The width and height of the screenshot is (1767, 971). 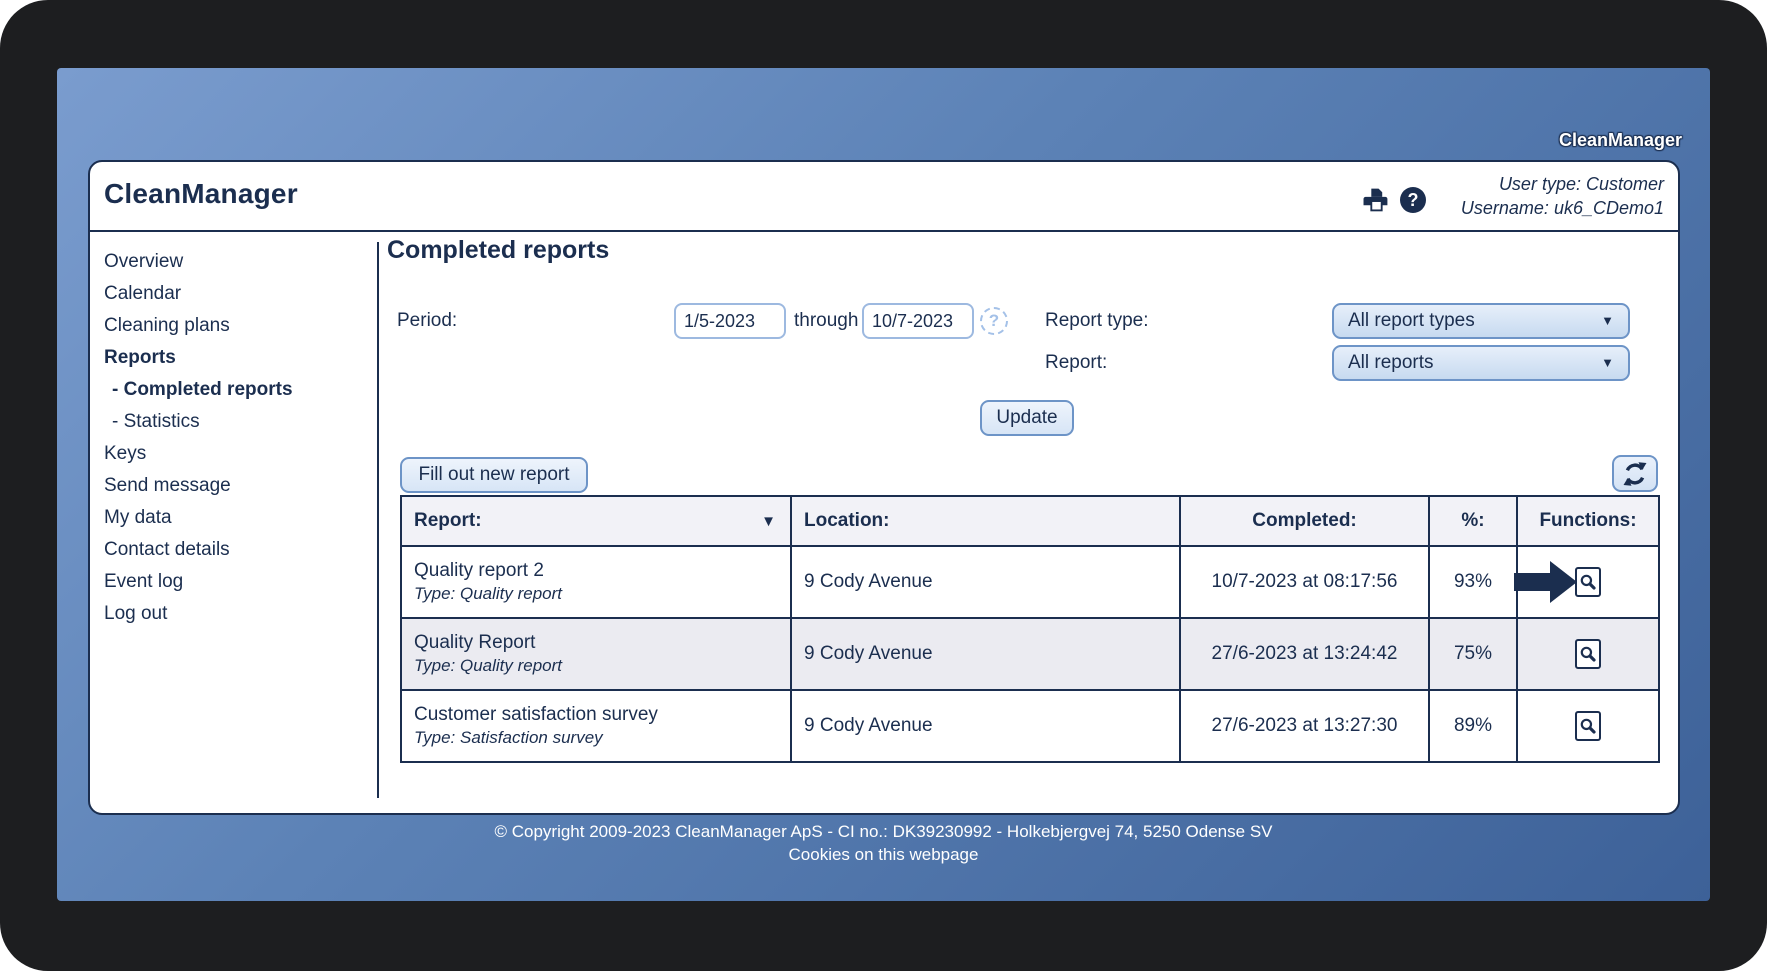 I want to click on sidebar-item-my-data: My data, so click(x=138, y=517).